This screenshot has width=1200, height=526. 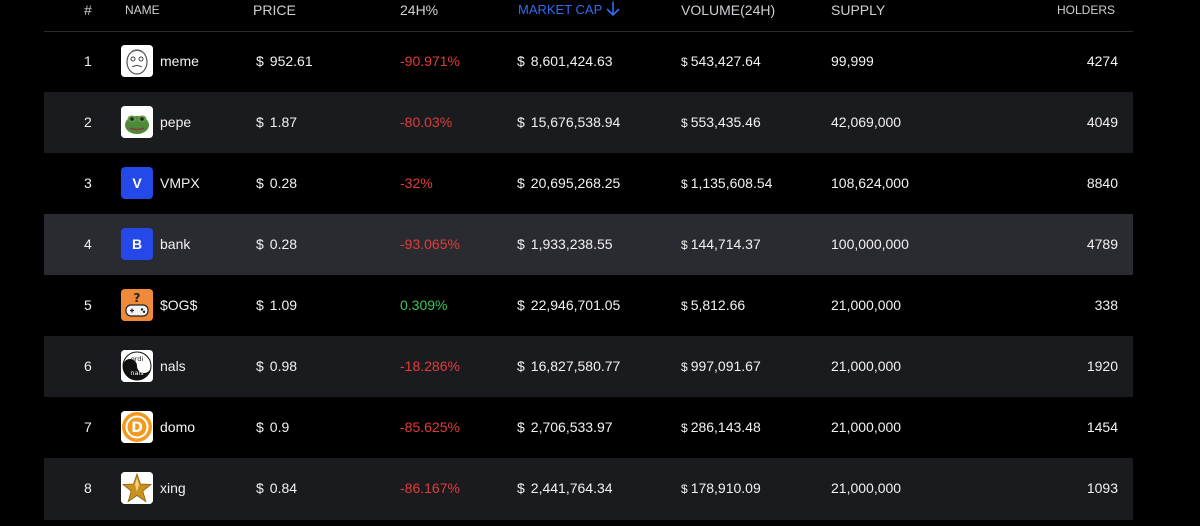 I want to click on token-volume: $5,812.66, so click(x=713, y=305).